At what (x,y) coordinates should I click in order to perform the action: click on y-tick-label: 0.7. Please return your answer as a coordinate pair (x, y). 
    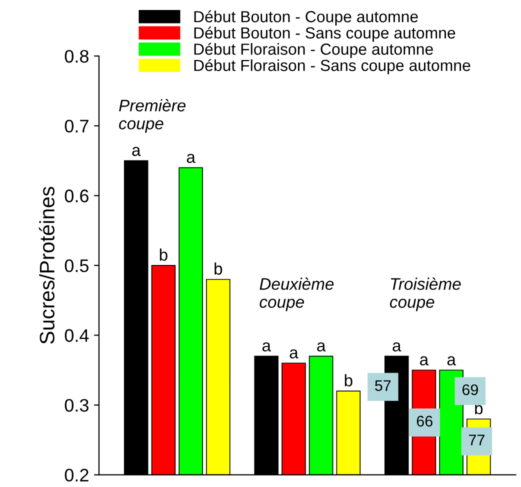
    Looking at the image, I should click on (76, 126).